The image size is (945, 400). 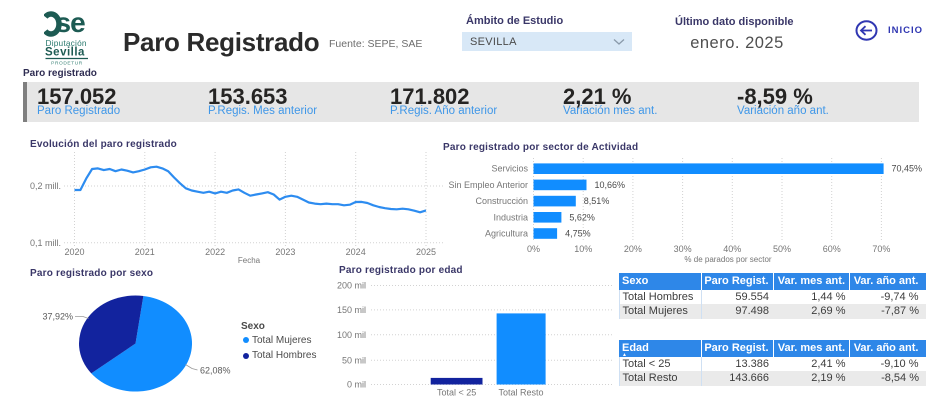 What do you see at coordinates (578, 234) in the screenshot?
I see `svg-text: 4,75%` at bounding box center [578, 234].